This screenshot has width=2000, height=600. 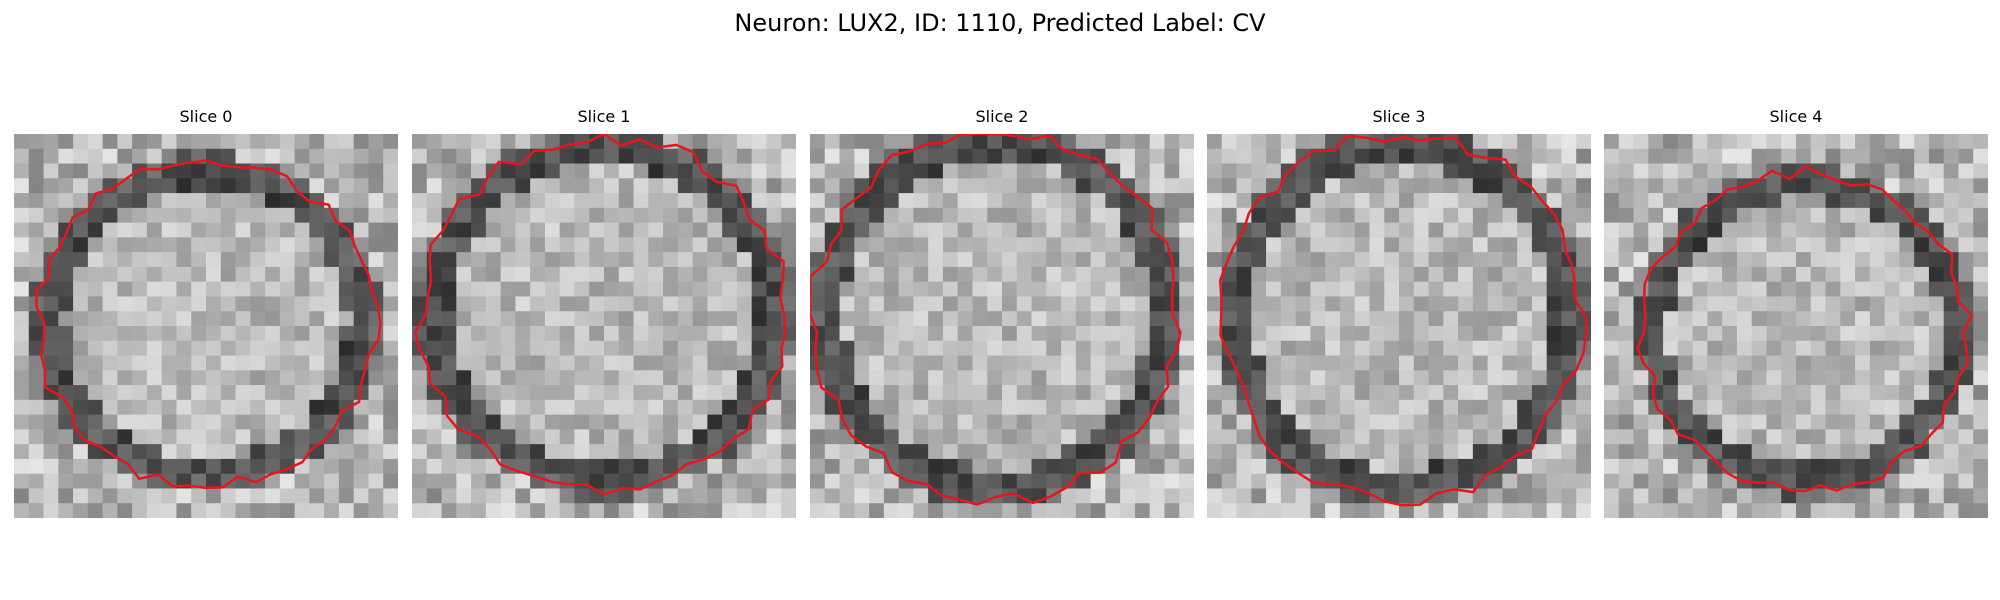 What do you see at coordinates (1796, 117) in the screenshot?
I see `slice-title-4: Slice 4` at bounding box center [1796, 117].